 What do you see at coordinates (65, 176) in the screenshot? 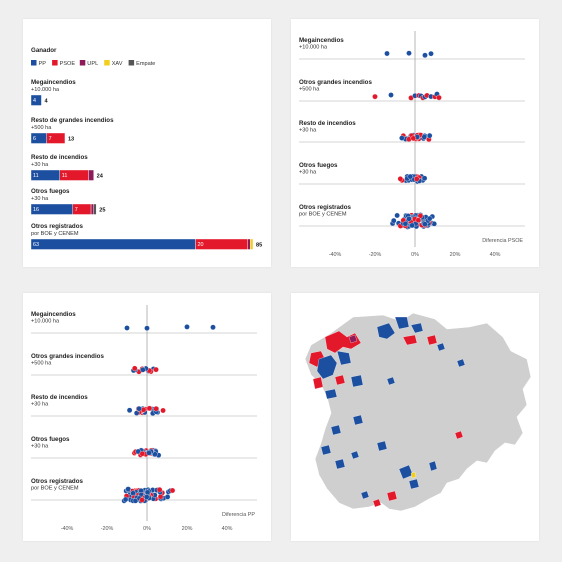
I see `bar-value-label: 11` at bounding box center [65, 176].